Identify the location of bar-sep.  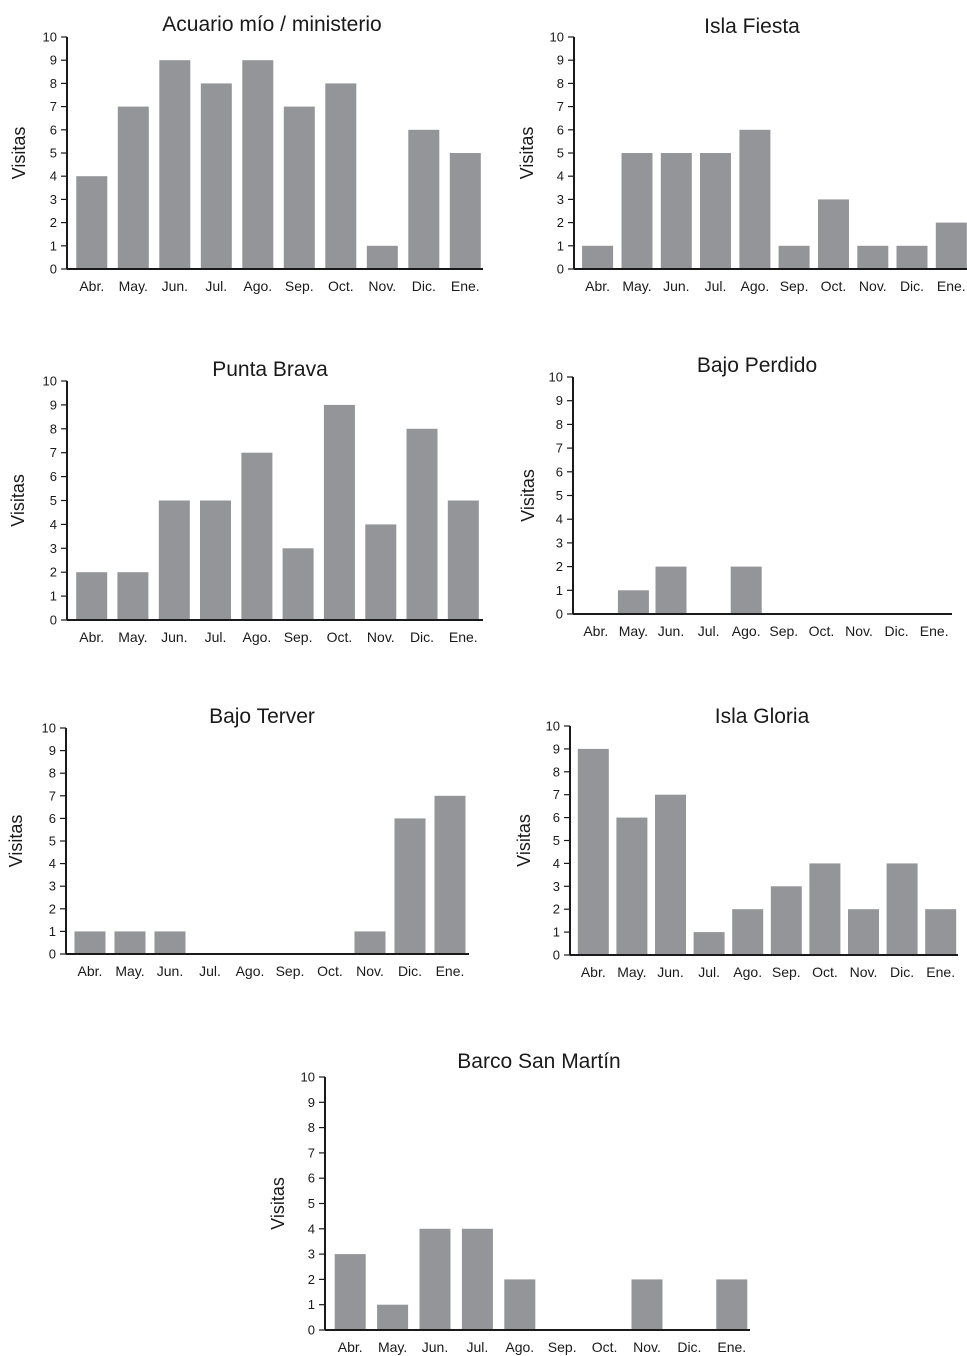
(298, 584).